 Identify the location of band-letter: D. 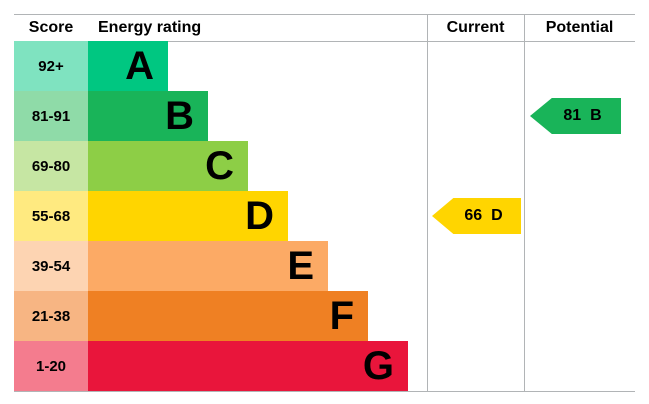
(259, 216).